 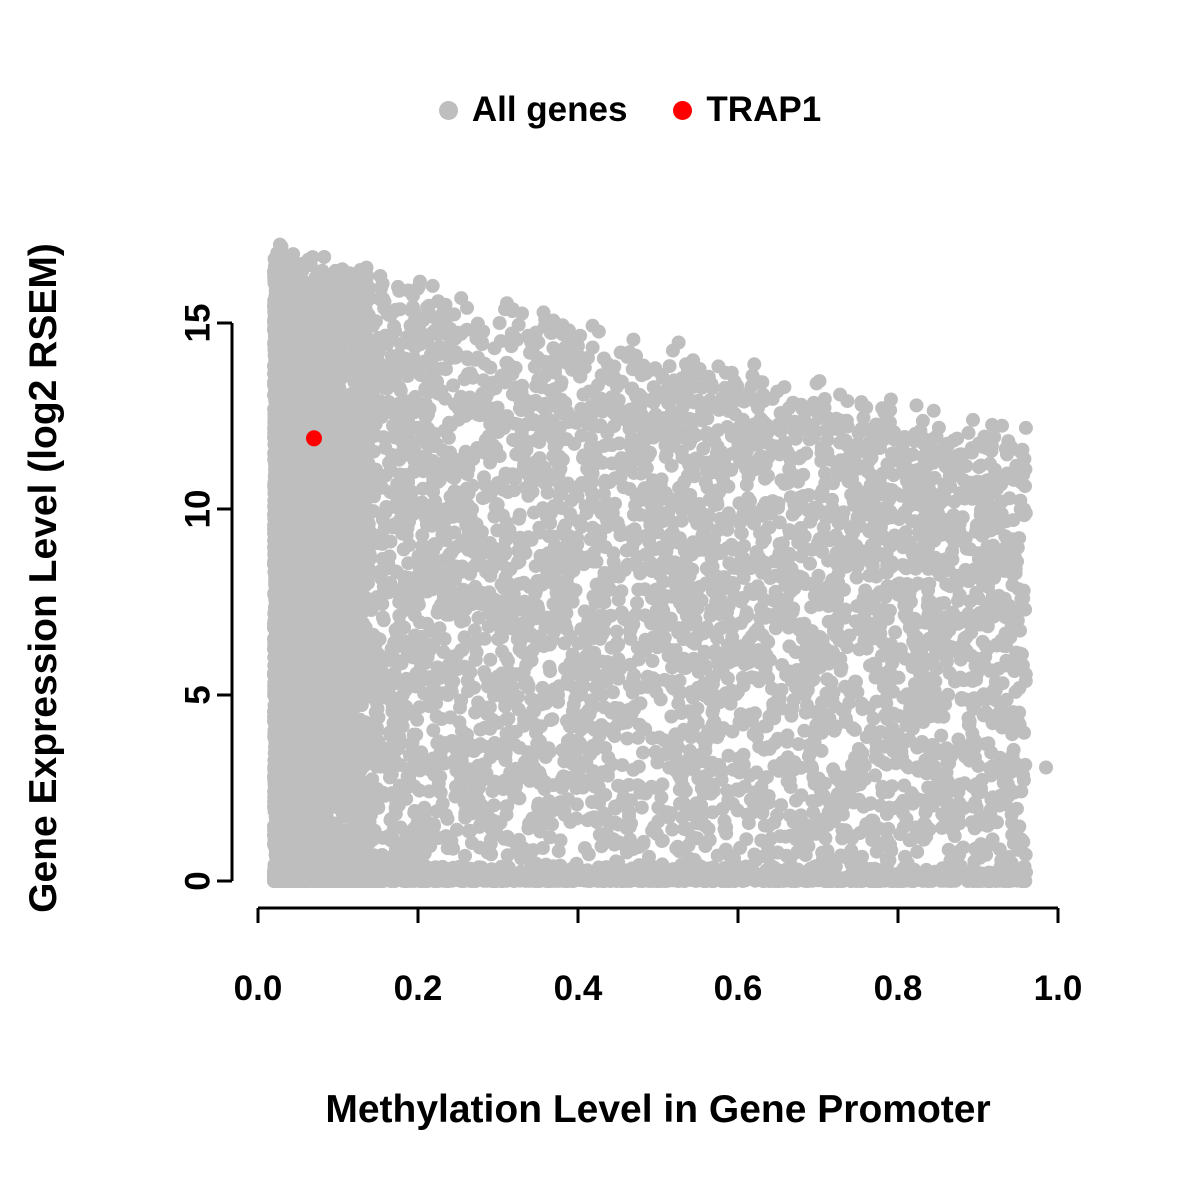 I want to click on legend-label-all-genes: All genes, so click(x=549, y=109).